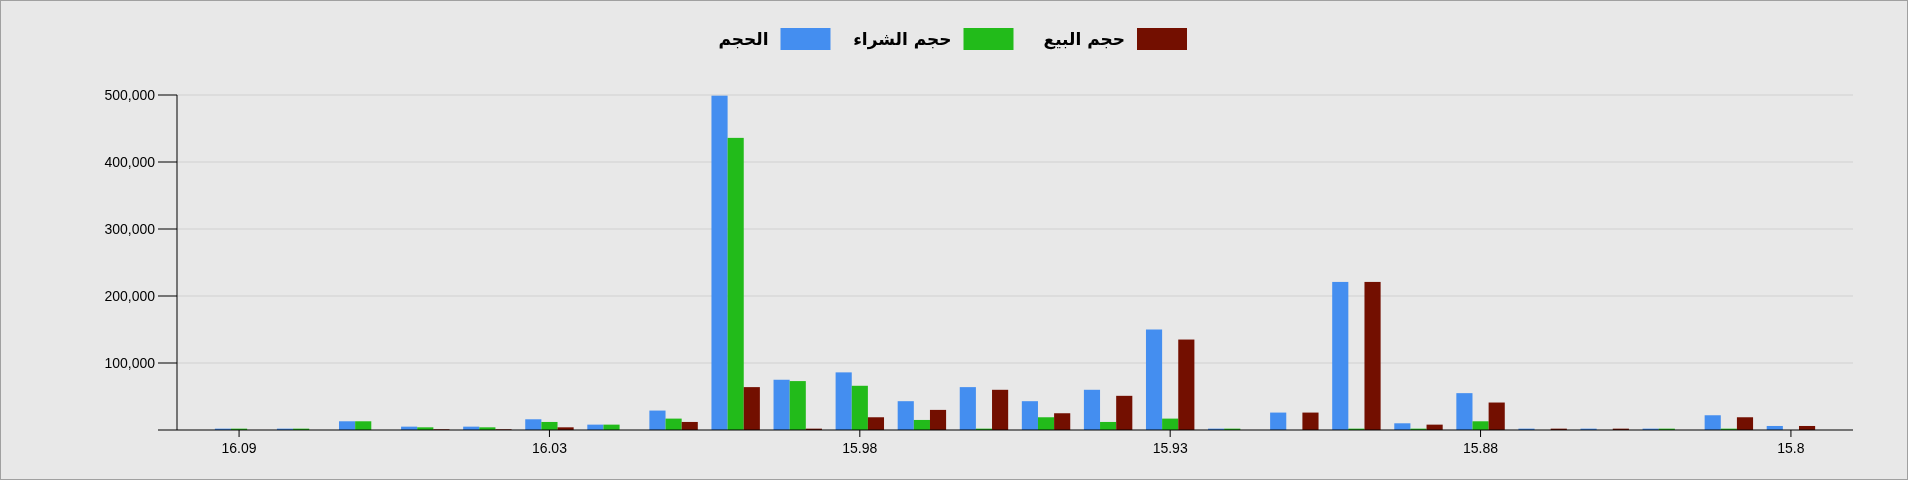  What do you see at coordinates (860, 448) in the screenshot?
I see `x-tick-label: 15.98` at bounding box center [860, 448].